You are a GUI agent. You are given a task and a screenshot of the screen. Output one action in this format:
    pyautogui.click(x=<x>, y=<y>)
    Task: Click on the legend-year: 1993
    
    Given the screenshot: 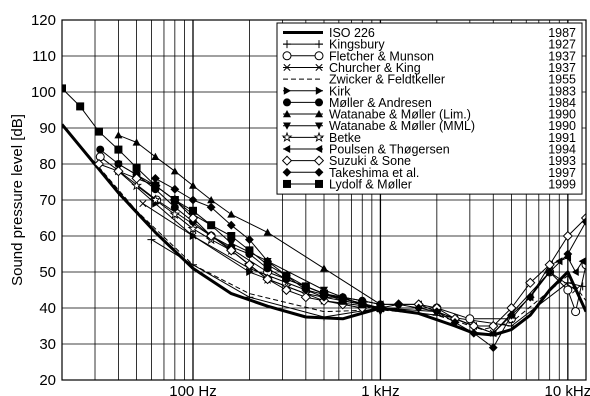 What is the action you would take?
    pyautogui.click(x=562, y=161)
    